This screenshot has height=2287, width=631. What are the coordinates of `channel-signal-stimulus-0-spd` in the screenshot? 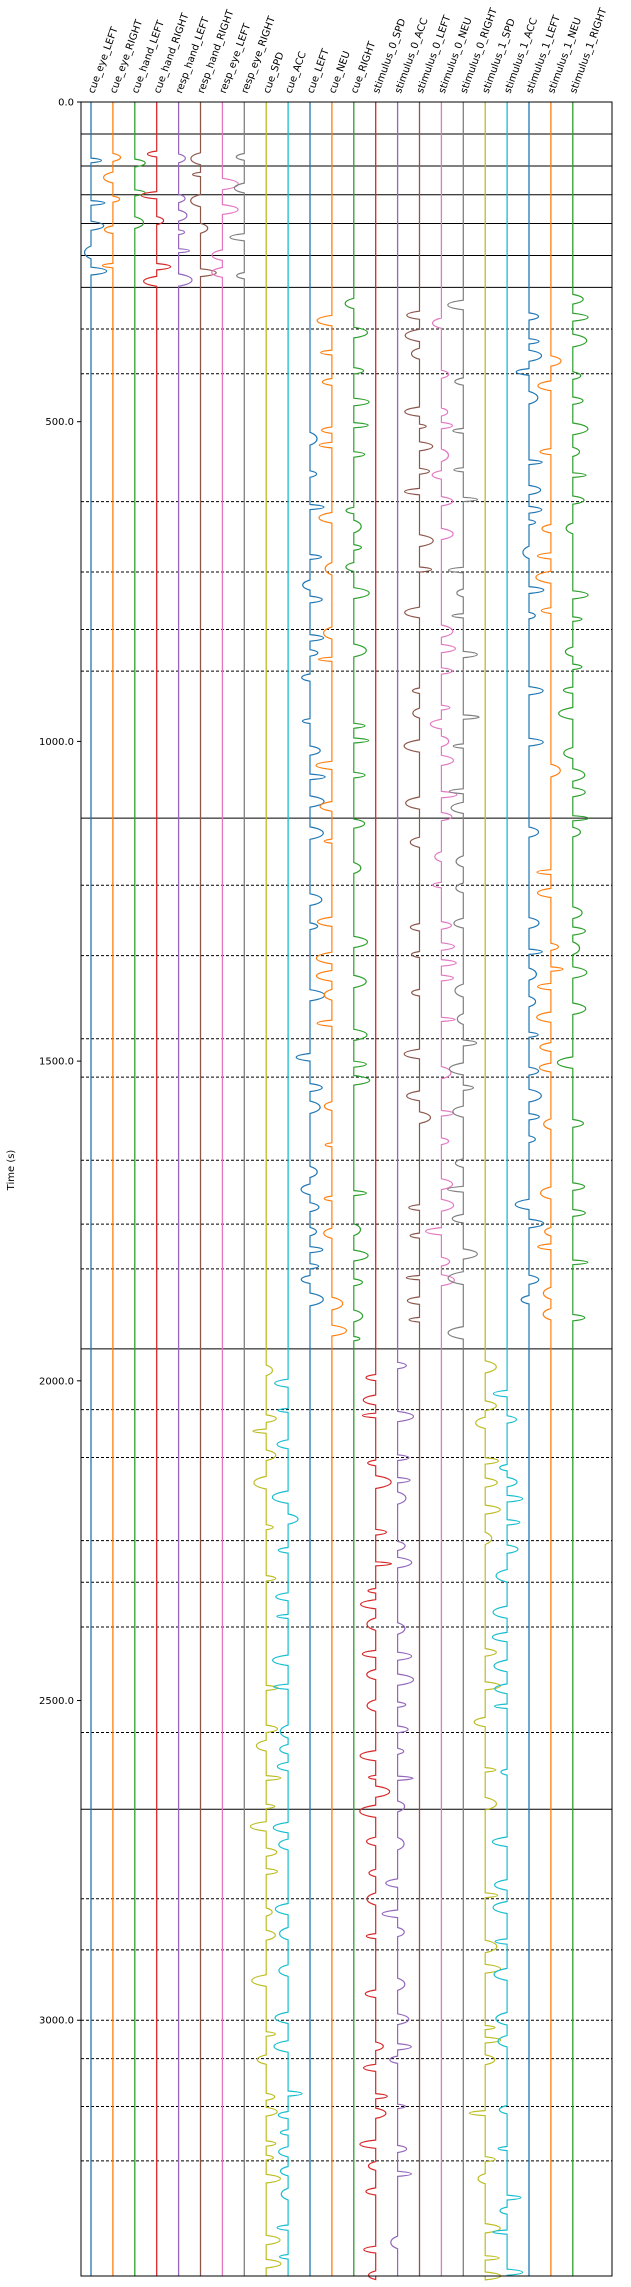 It's located at (376, 1814).